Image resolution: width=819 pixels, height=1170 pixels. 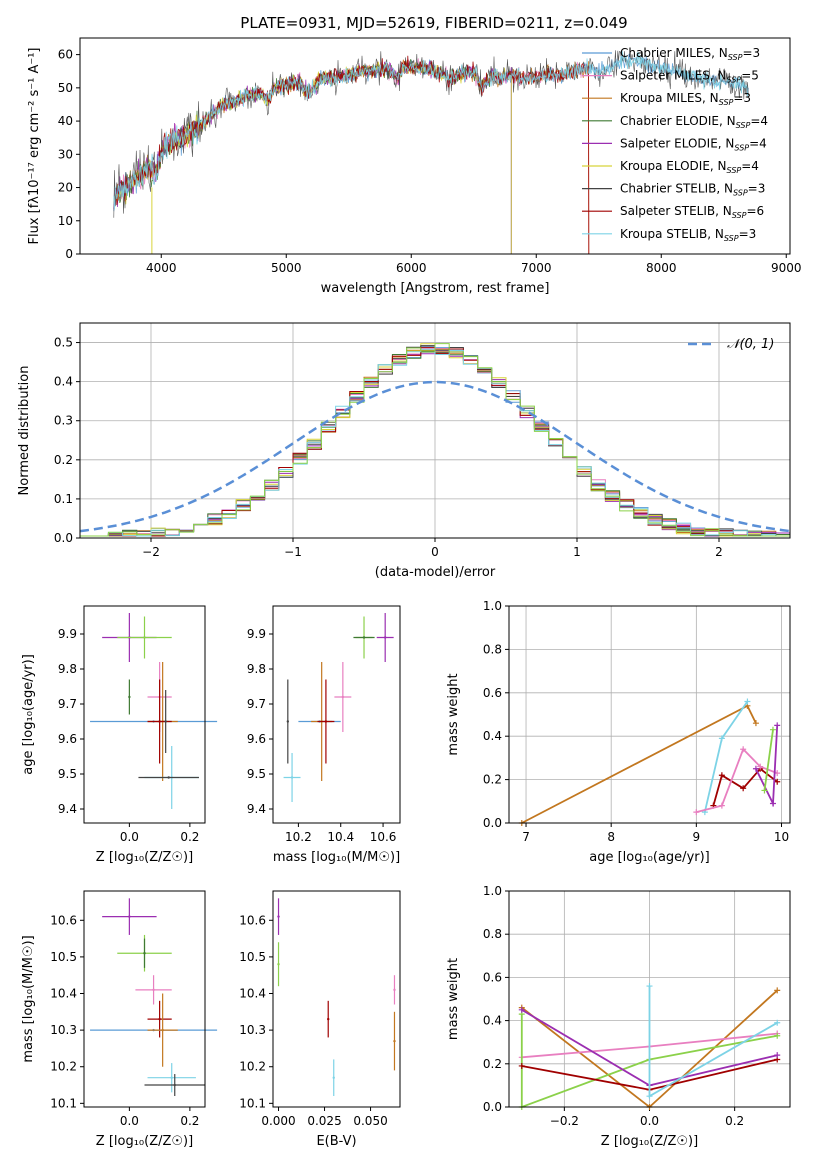 I want to click on x-tick-label: 9, so click(x=697, y=837).